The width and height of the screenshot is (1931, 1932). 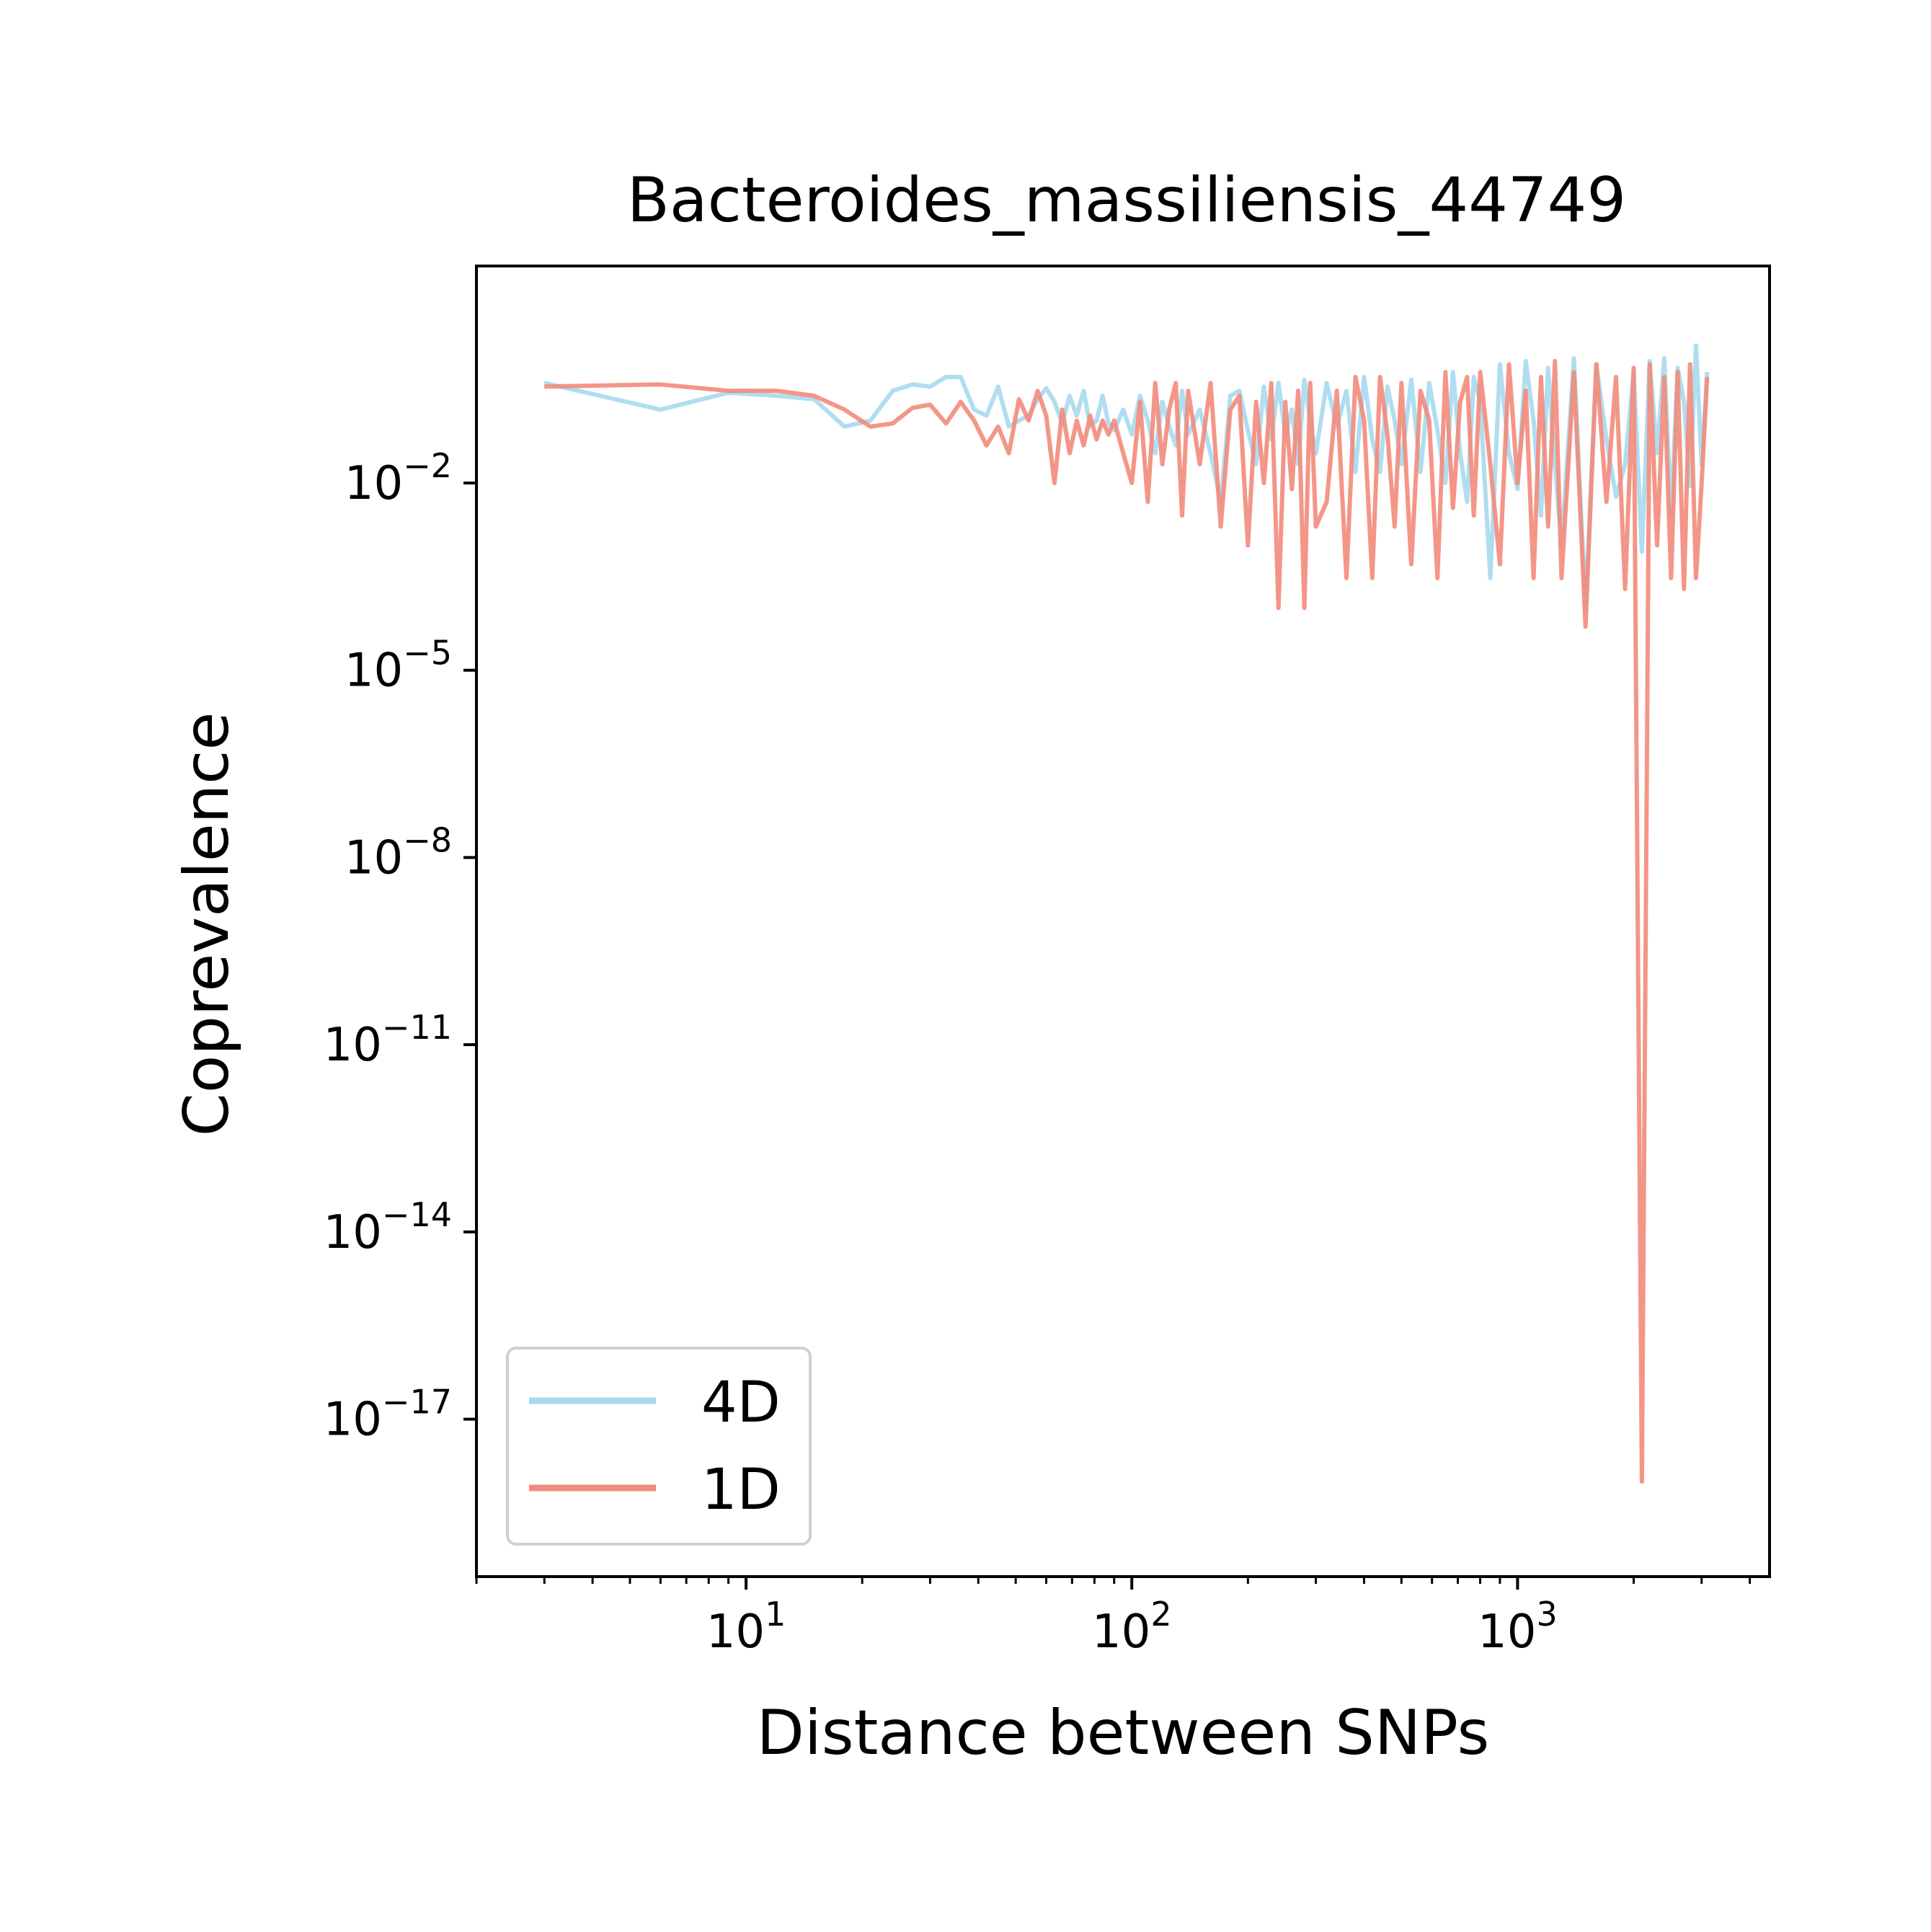 What do you see at coordinates (387, 1040) in the screenshot?
I see `y-tick-label: 10⁻¹¹` at bounding box center [387, 1040].